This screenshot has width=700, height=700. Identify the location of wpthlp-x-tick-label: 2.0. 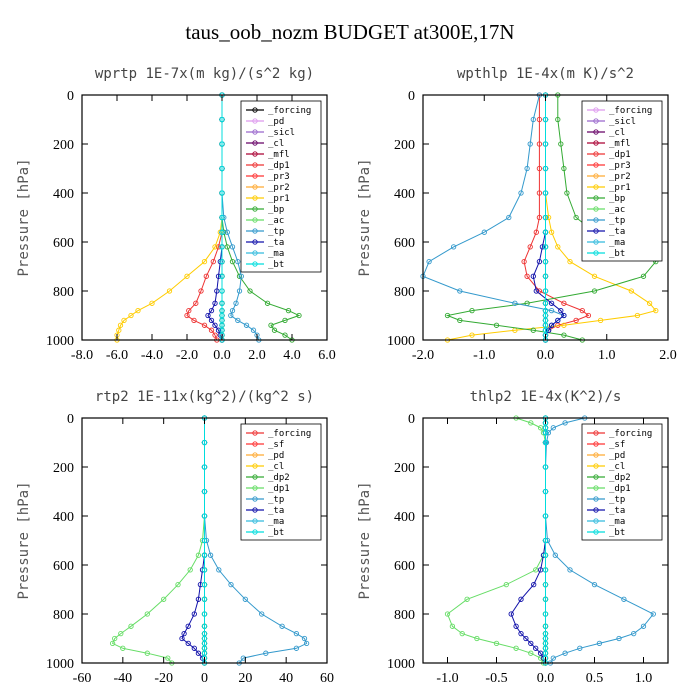
(668, 355).